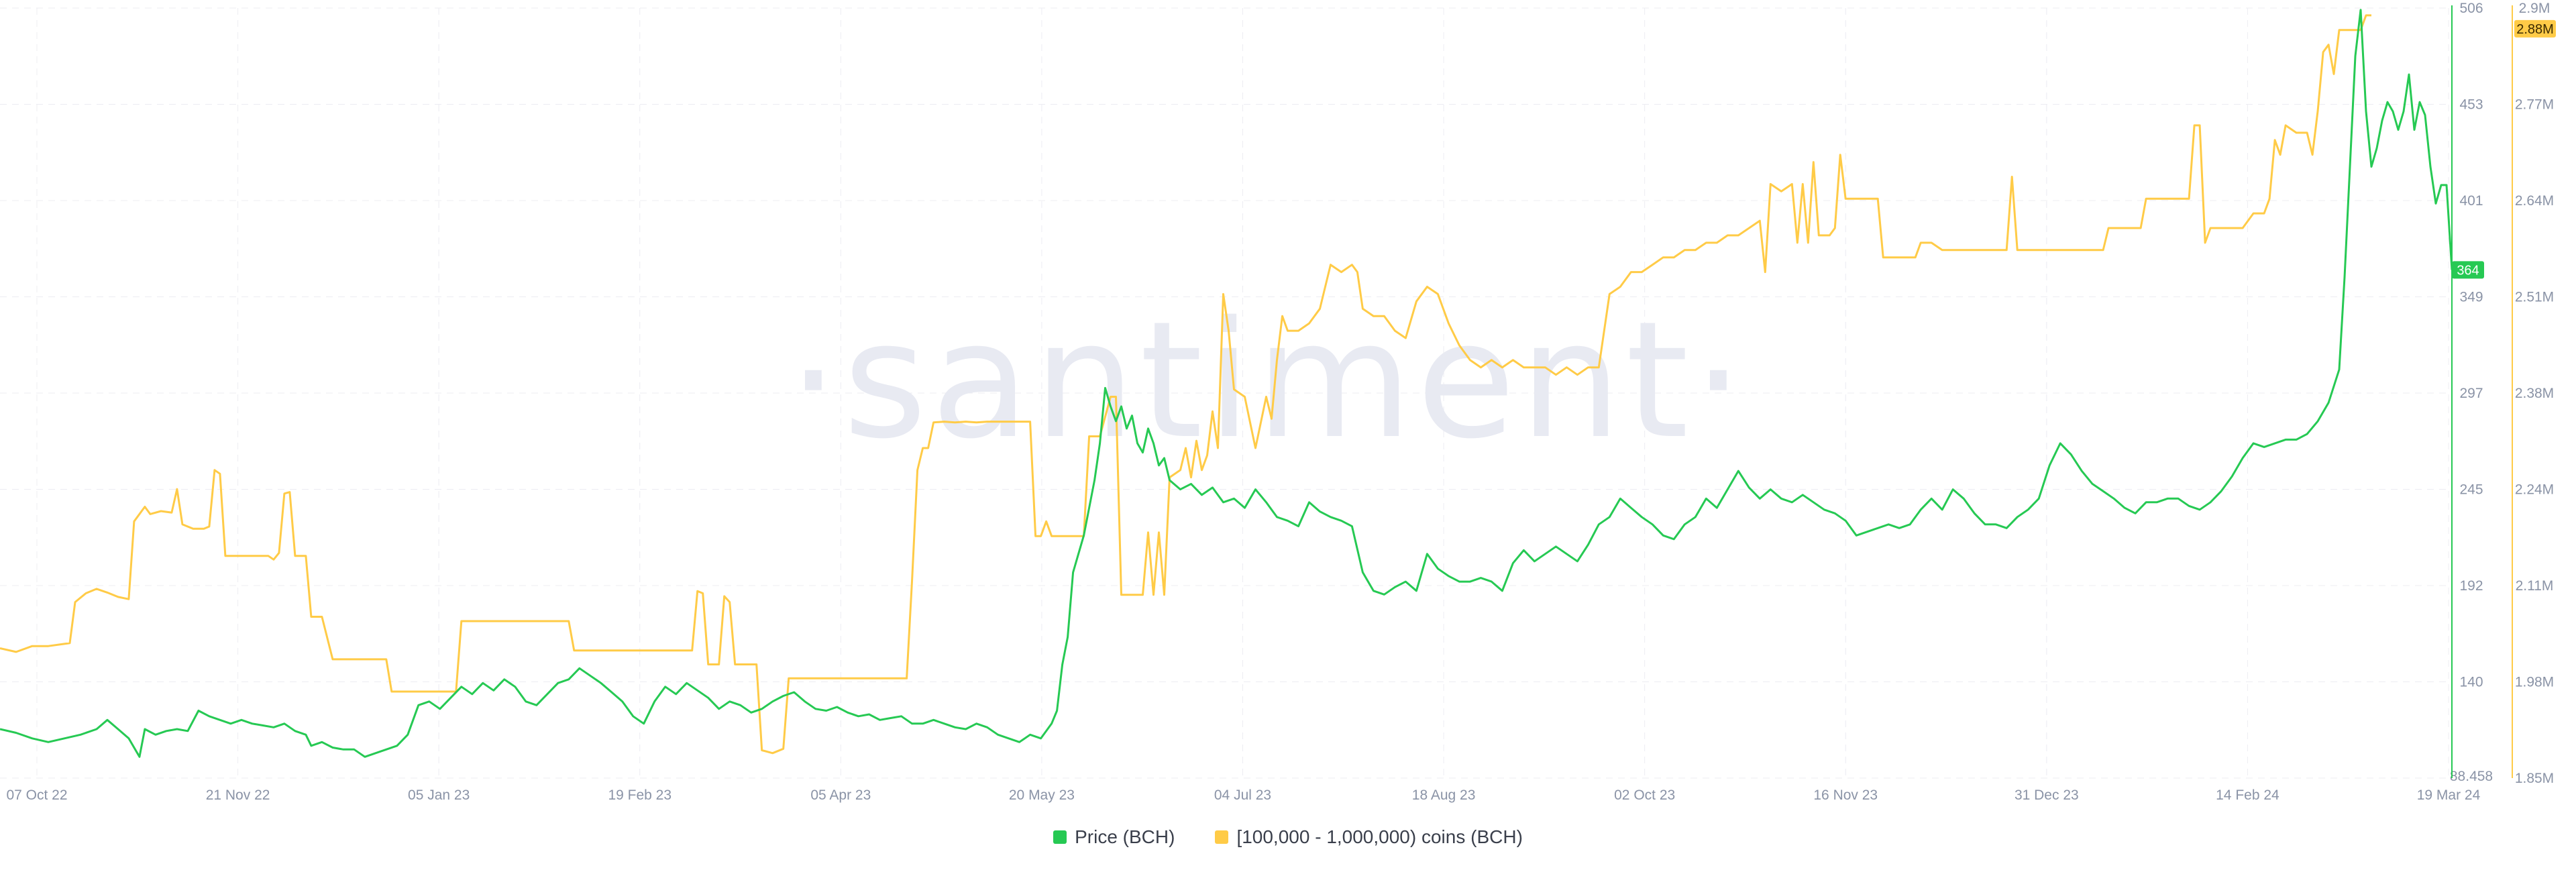 The image size is (2576, 872). Describe the element at coordinates (2471, 8) in the screenshot. I see `y-left-tick-label: 506` at that location.